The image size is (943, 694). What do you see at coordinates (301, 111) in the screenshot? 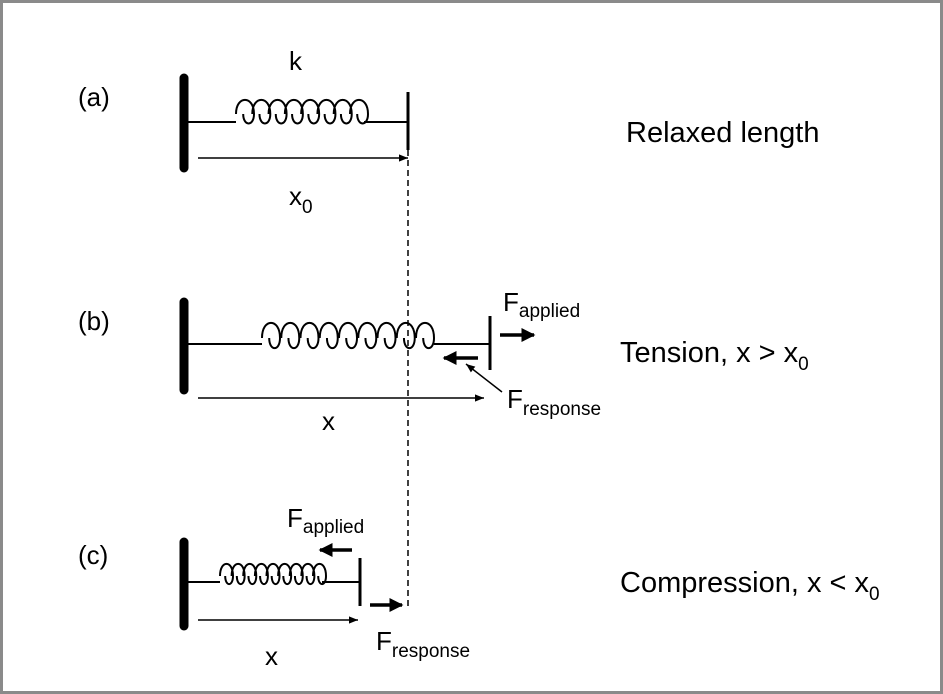
I see `spring-coil-a` at bounding box center [301, 111].